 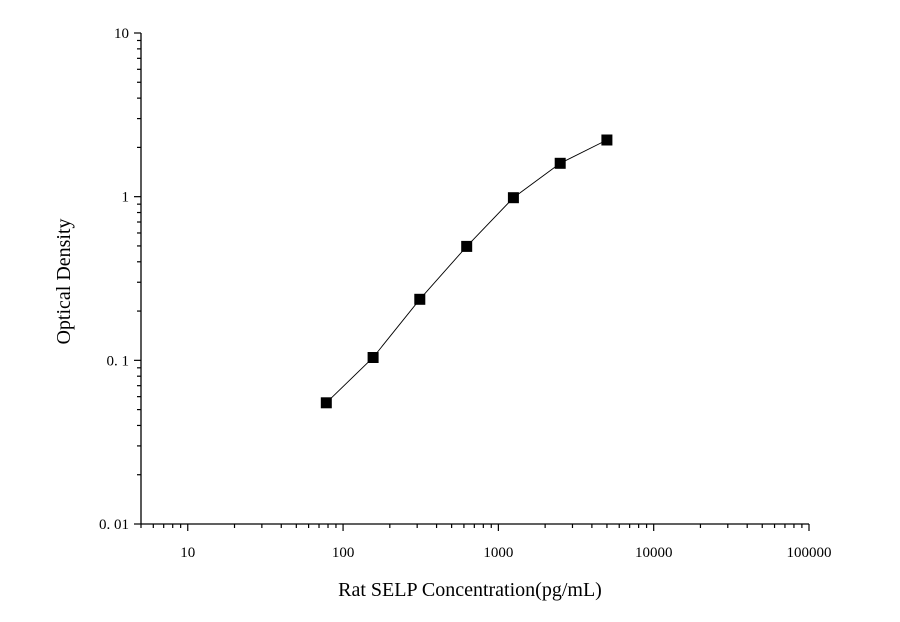 What do you see at coordinates (114, 525) in the screenshot?
I see `y-tick-label: 0. 01` at bounding box center [114, 525].